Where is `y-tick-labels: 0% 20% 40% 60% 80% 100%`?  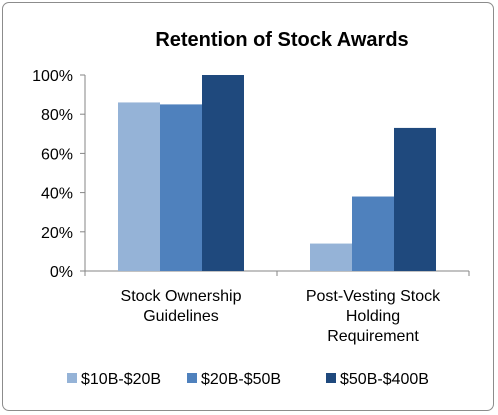 y-tick-labels: 0% 20% 40% 60% 80% 100% is located at coordinates (52, 174).